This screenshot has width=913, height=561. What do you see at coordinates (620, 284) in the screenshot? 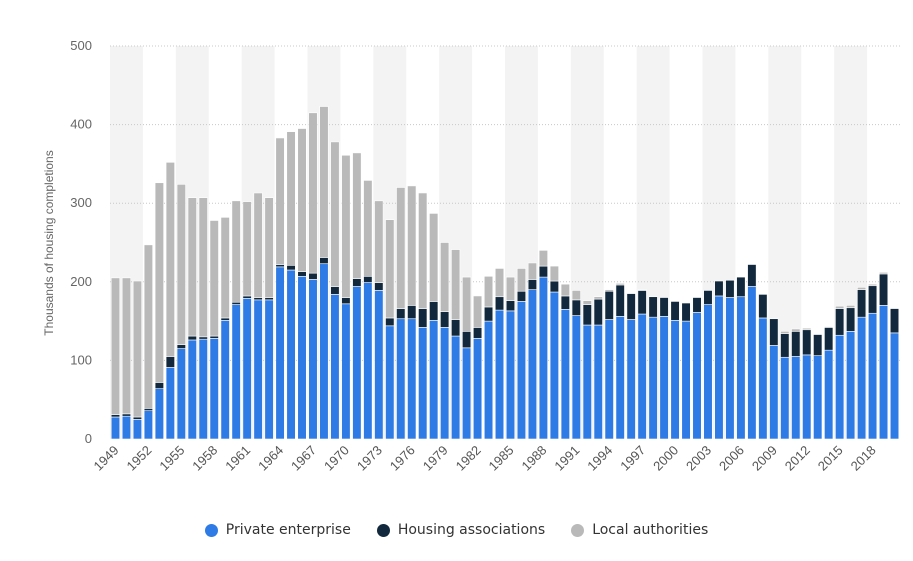
I see `bar-local-authorities-1995` at bounding box center [620, 284].